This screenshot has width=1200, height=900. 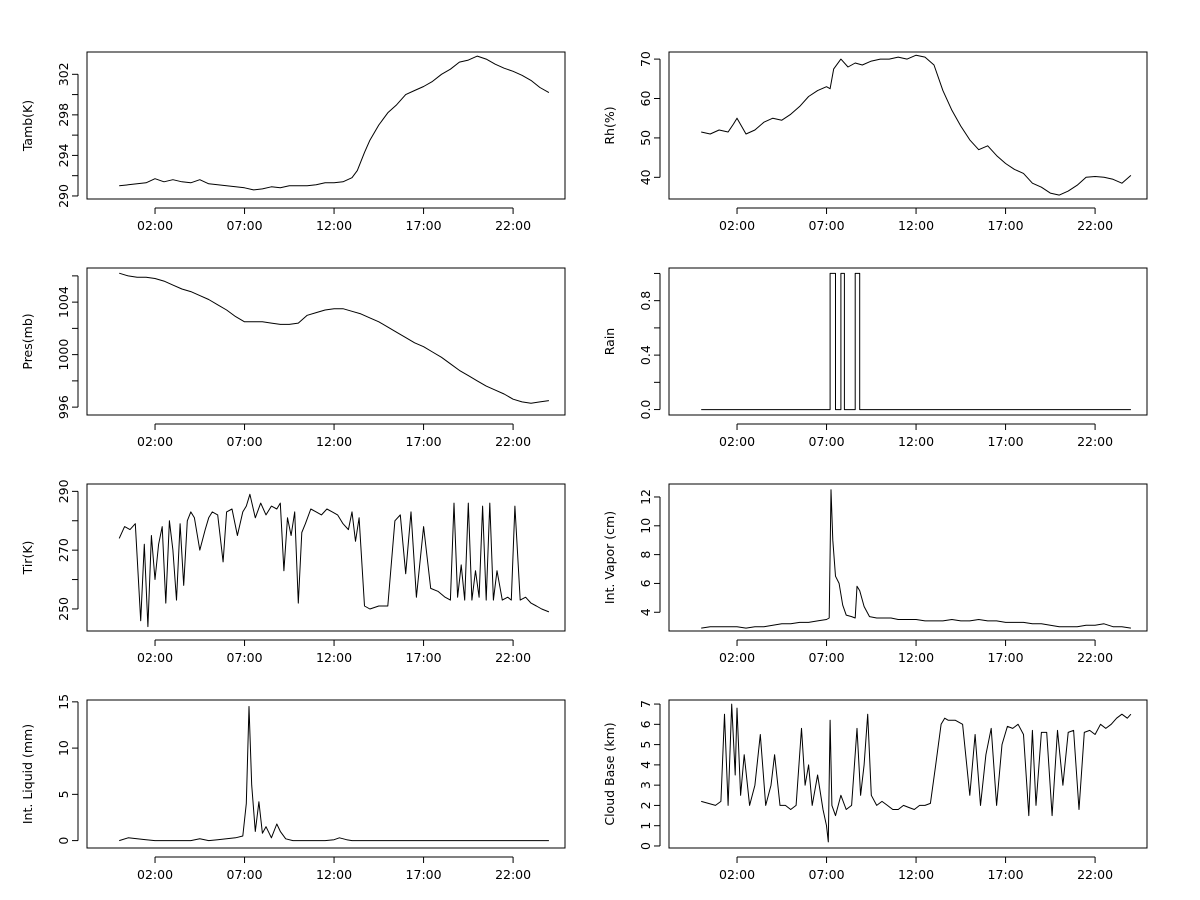 What do you see at coordinates (645, 826) in the screenshot?
I see `y-tick-label: 1` at bounding box center [645, 826].